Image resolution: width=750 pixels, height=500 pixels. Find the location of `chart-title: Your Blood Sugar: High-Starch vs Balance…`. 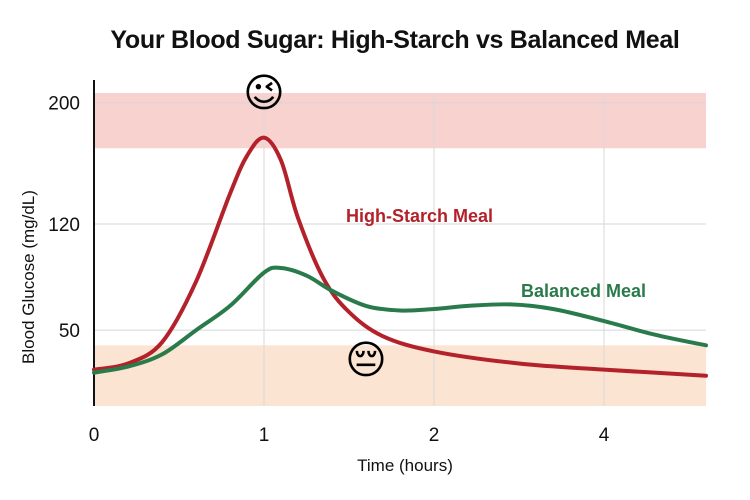

chart-title: Your Blood Sugar: High-Starch vs Balance… is located at coordinates (395, 40).